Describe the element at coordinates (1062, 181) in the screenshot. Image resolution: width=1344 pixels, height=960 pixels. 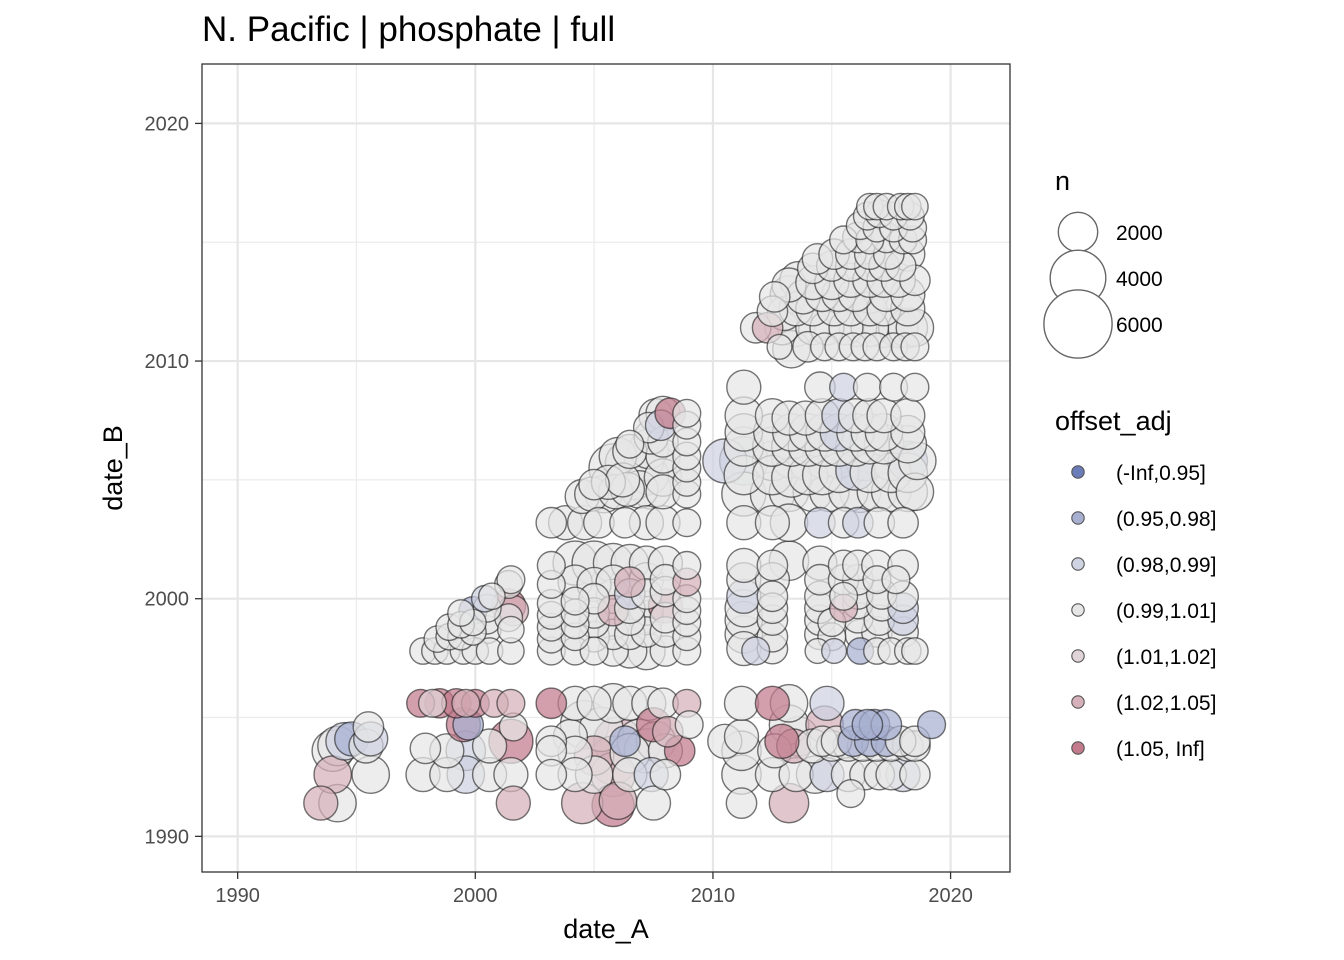
I see `size-legend-title: n` at that location.